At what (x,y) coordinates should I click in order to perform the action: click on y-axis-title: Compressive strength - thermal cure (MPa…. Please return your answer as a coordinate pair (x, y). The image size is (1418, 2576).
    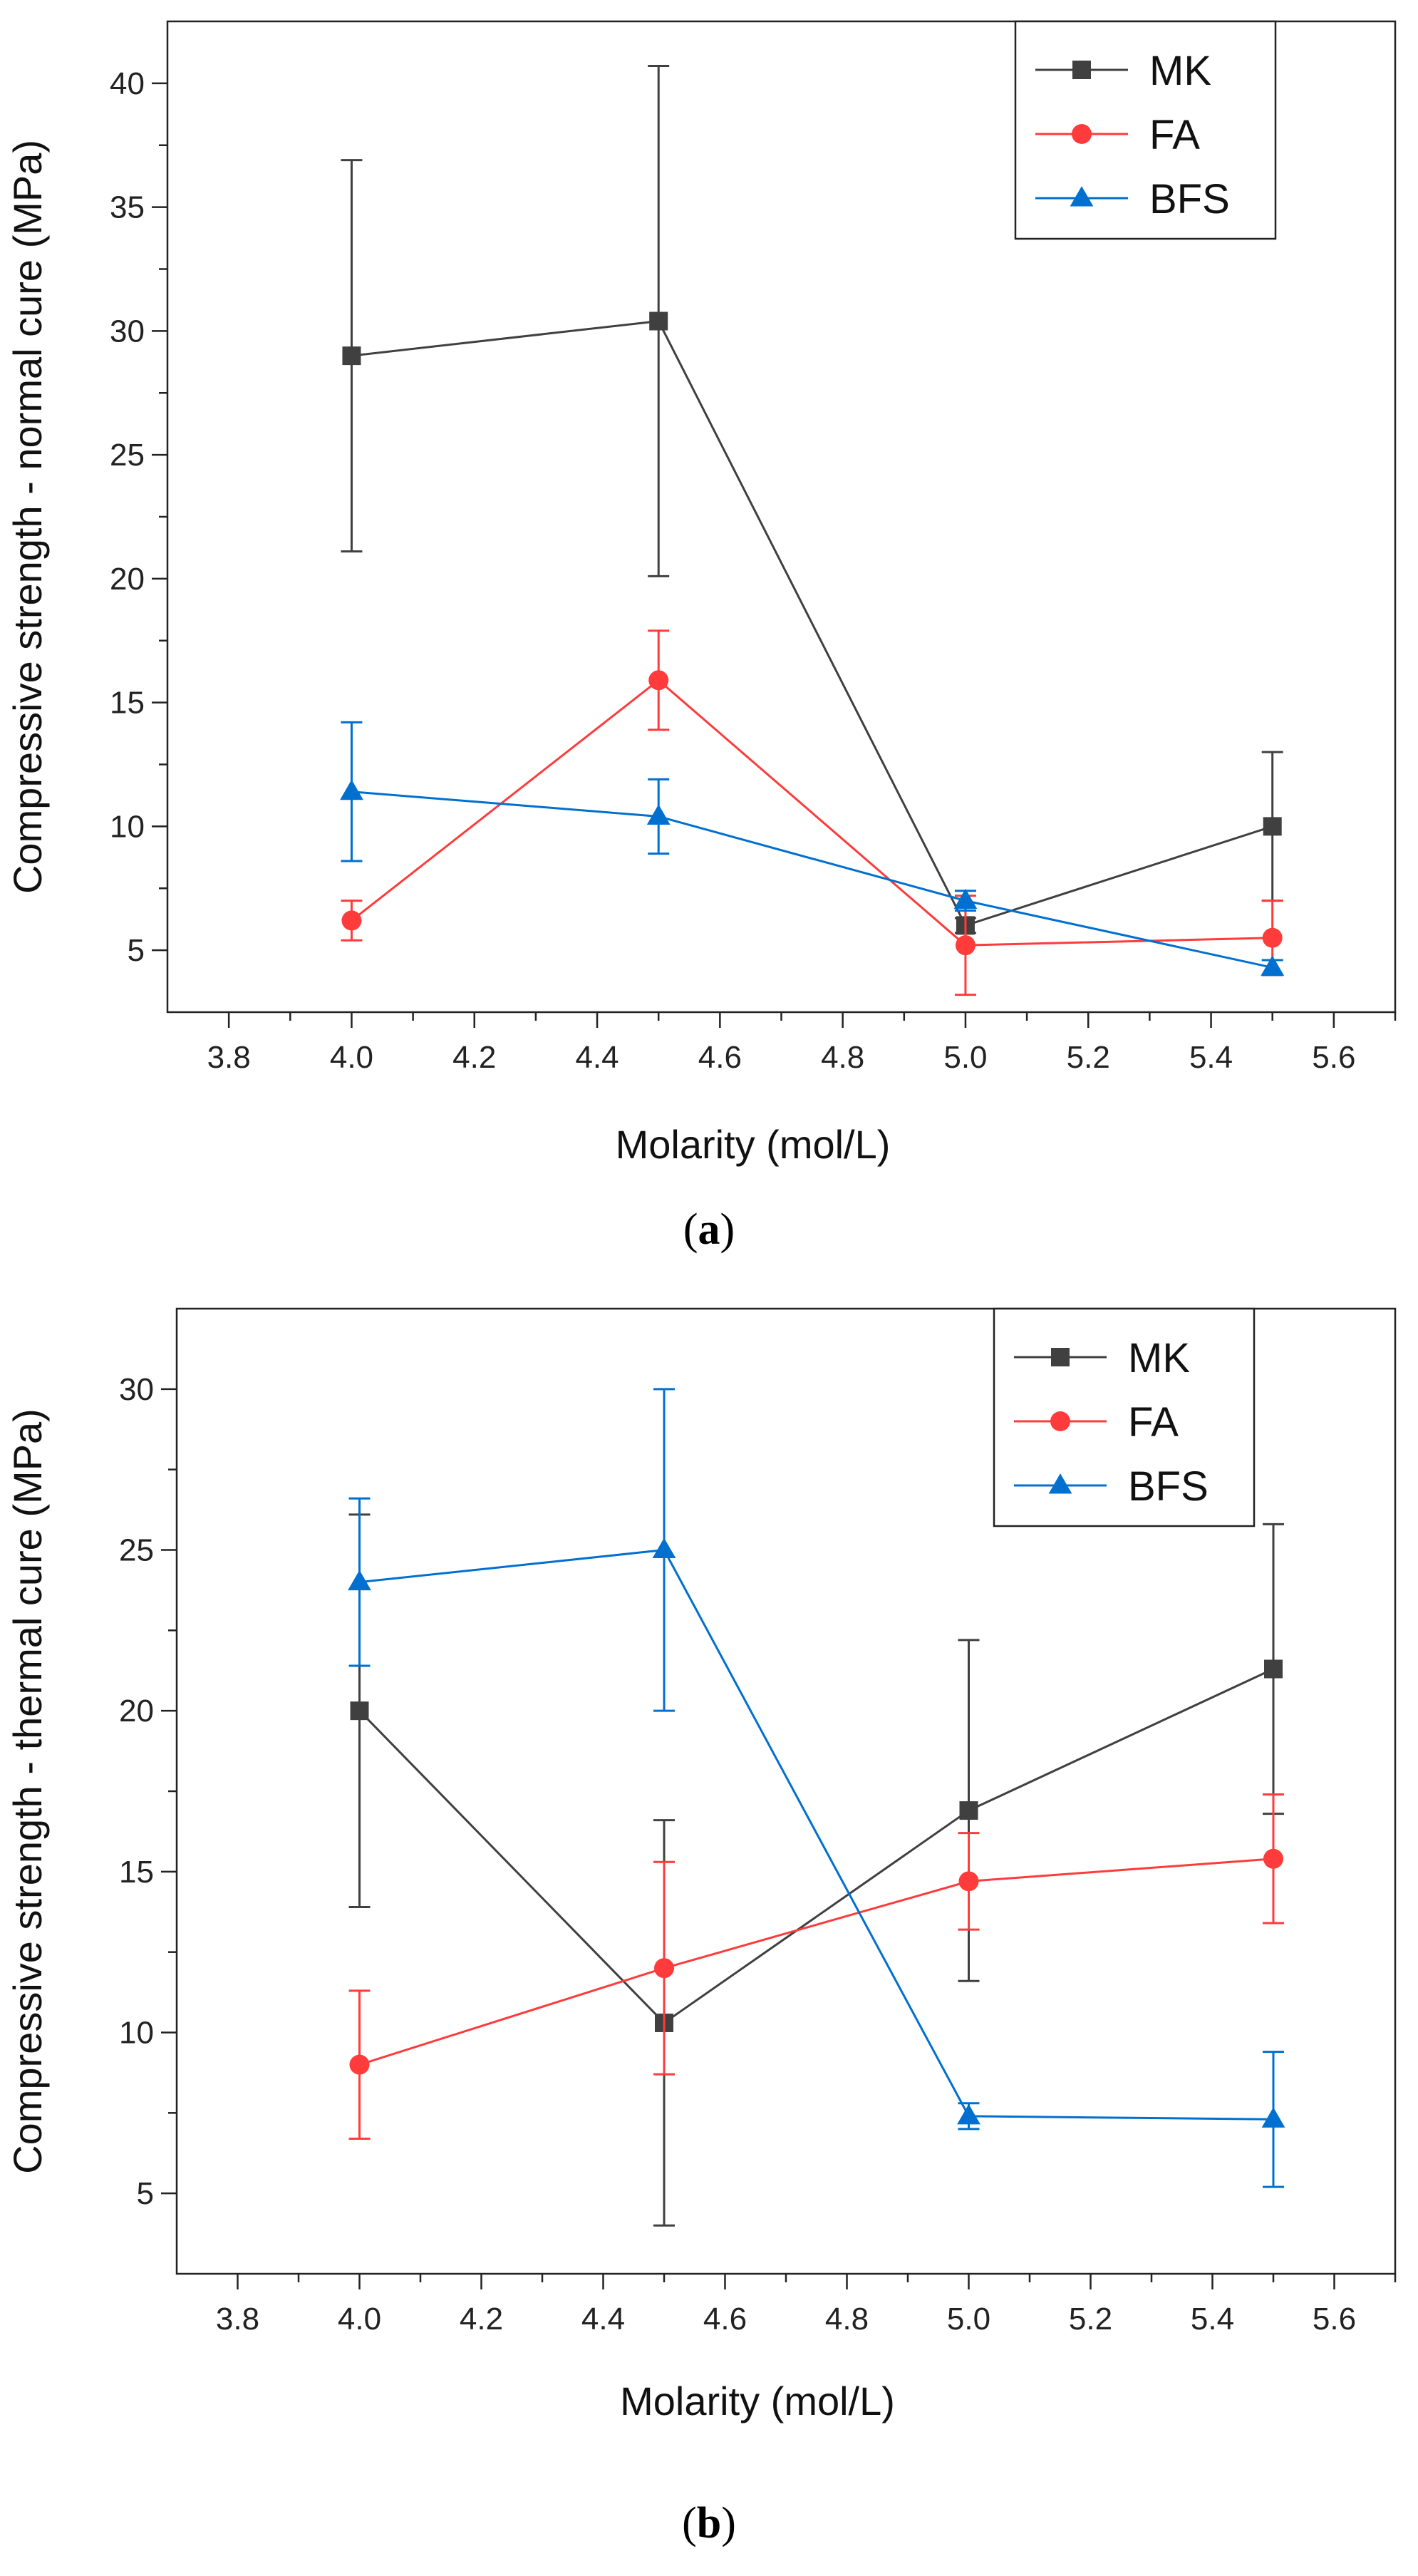
    Looking at the image, I should click on (27, 1791).